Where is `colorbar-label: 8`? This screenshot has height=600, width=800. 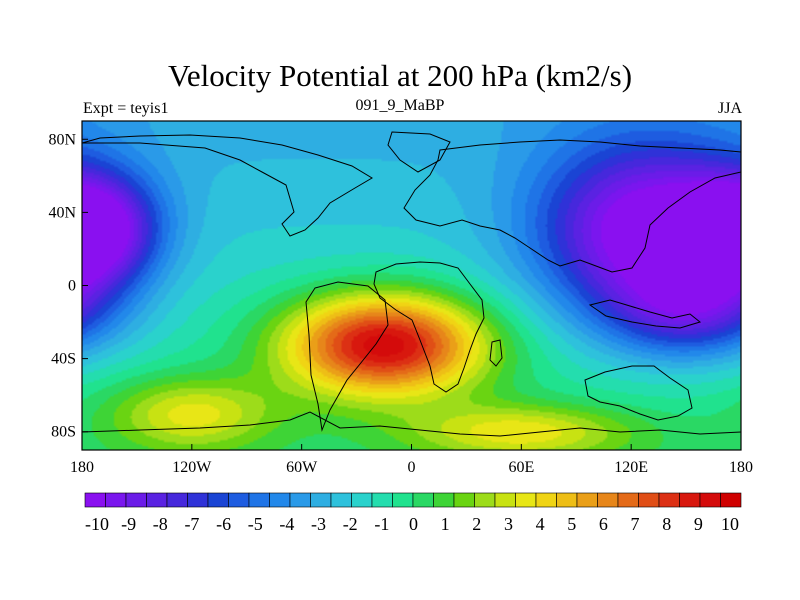 colorbar-label: 8 is located at coordinates (666, 524).